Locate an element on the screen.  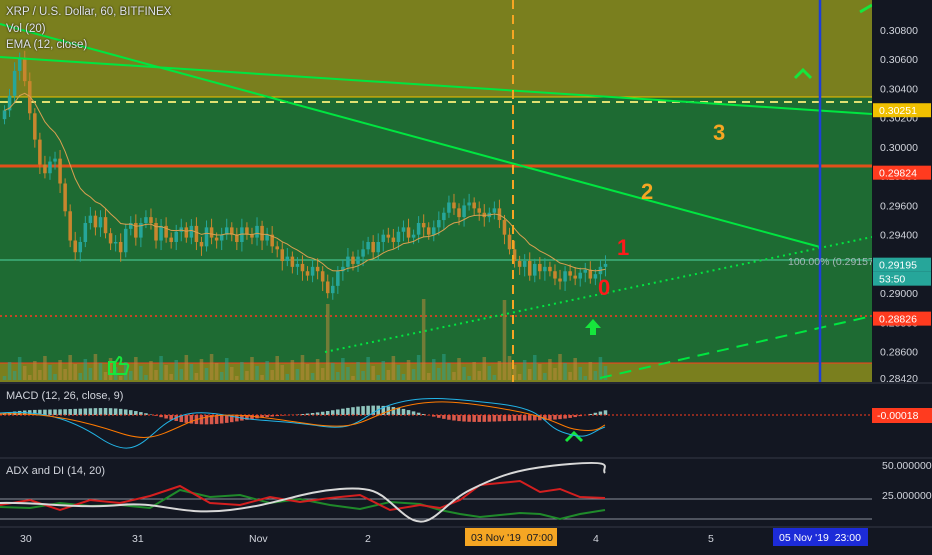
price-tick-label: 0.28600 is located at coordinates (899, 353).